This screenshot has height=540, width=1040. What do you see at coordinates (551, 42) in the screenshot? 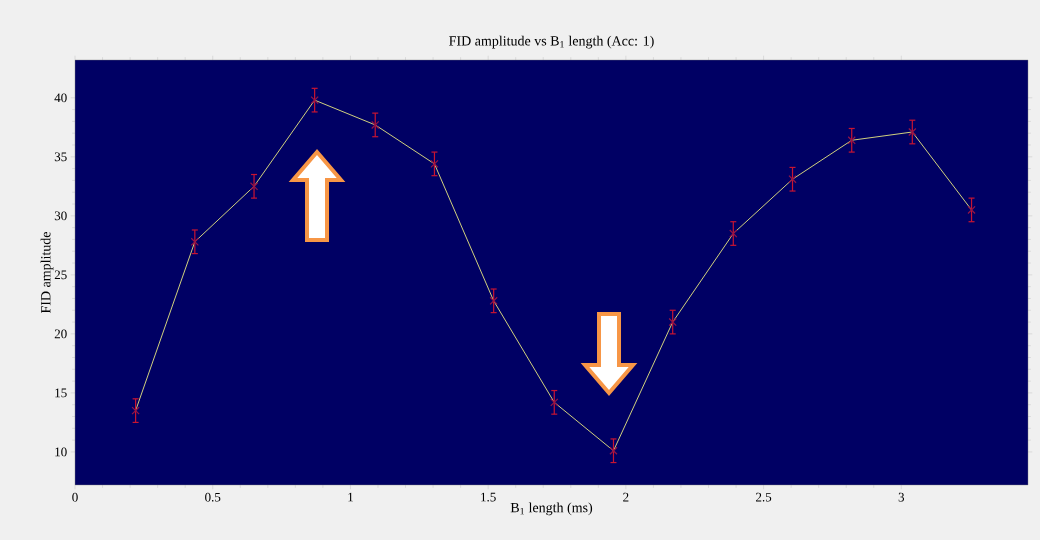
I see `chart-title: FID amplitude vs B$_{1}$ length (Acc: 1)` at bounding box center [551, 42].